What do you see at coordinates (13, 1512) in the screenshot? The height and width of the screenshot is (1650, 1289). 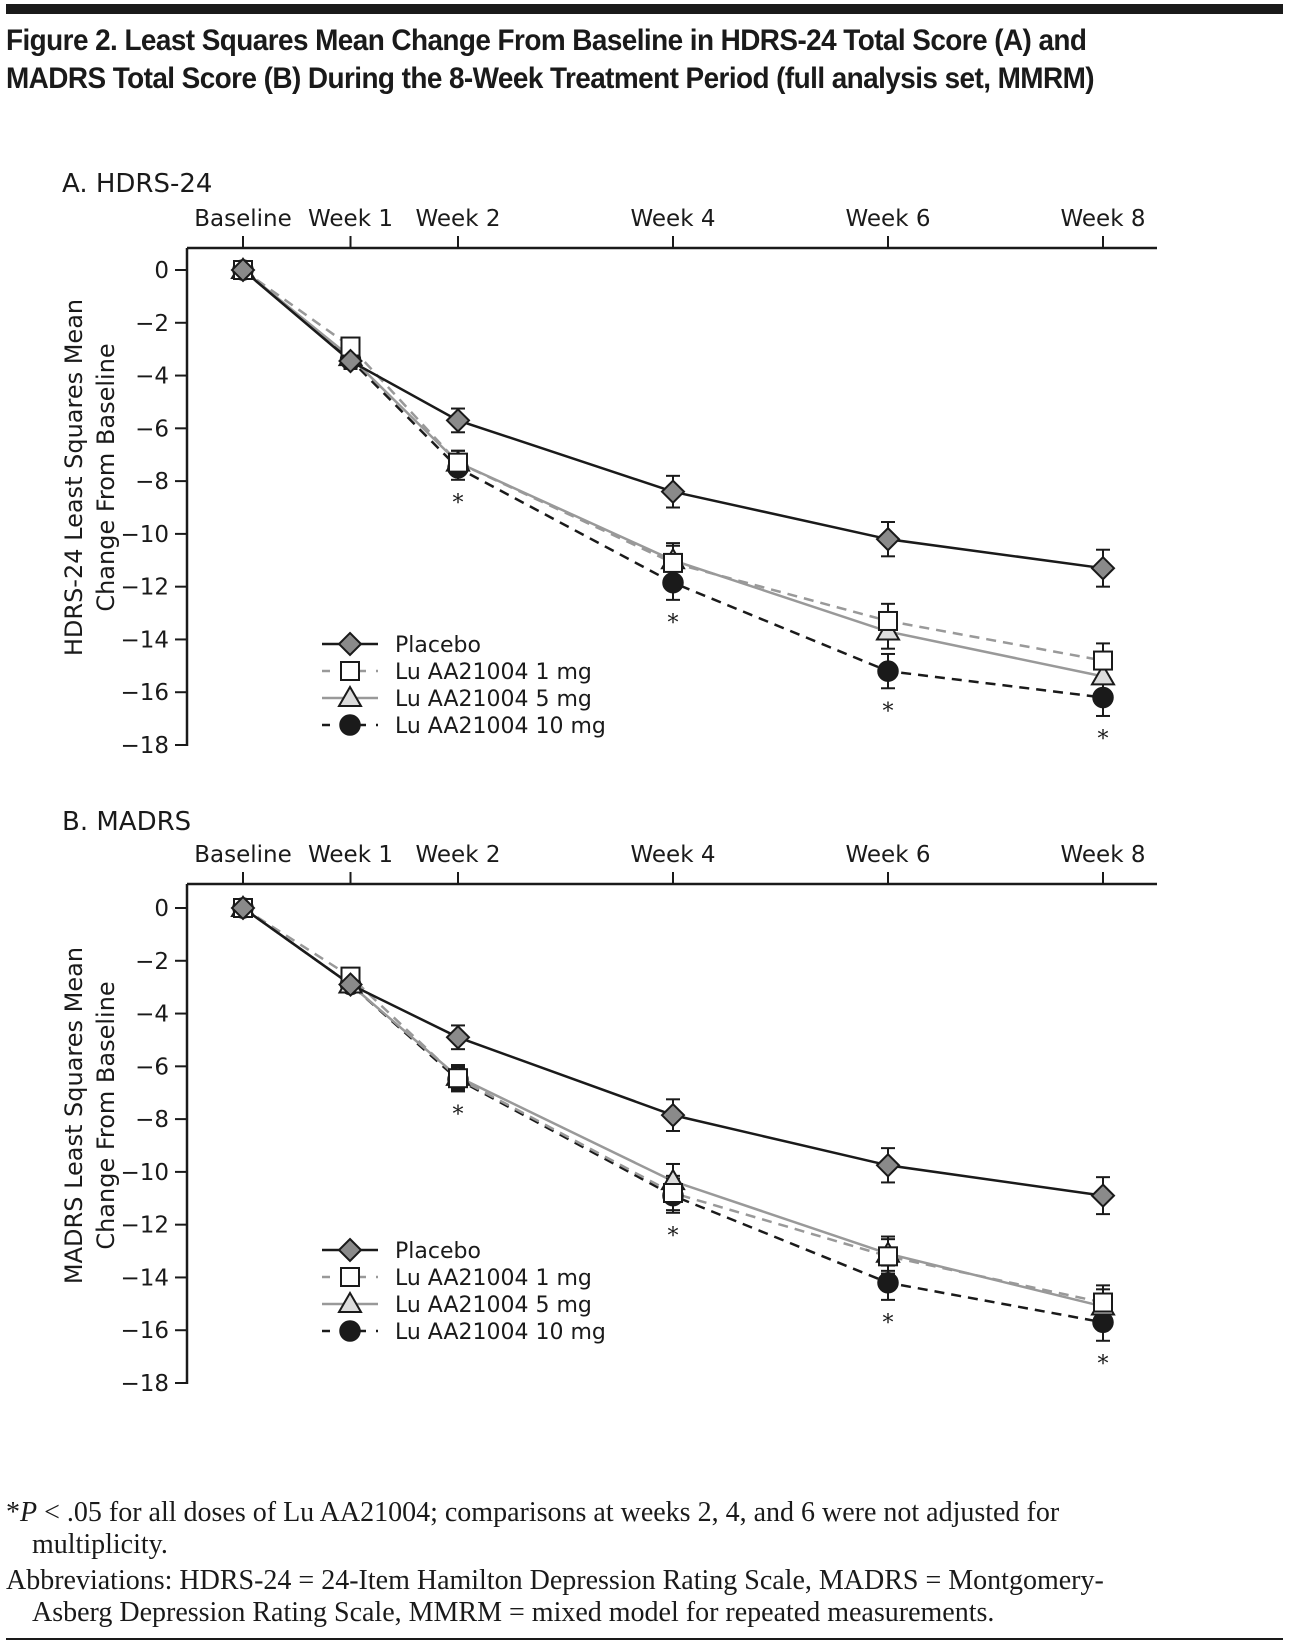 I see `footnote-asterisk: *` at bounding box center [13, 1512].